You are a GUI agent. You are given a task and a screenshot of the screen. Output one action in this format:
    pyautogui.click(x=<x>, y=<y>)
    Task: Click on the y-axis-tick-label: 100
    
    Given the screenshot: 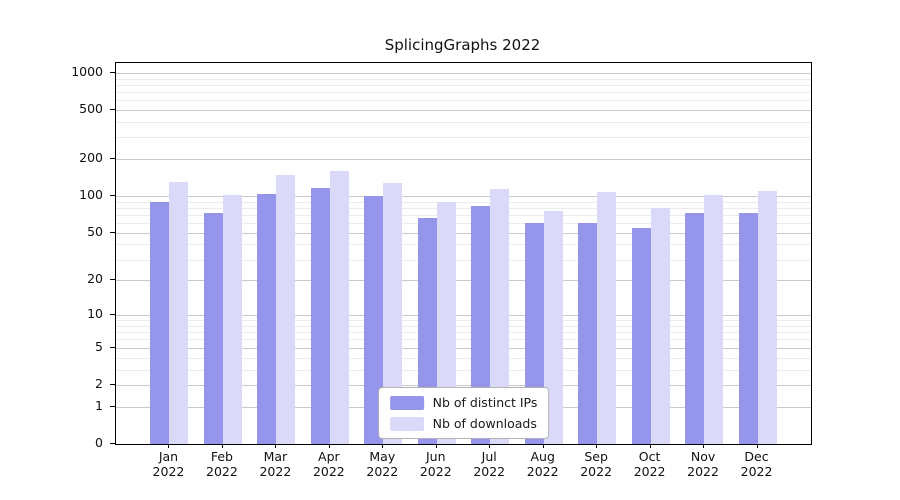 What is the action you would take?
    pyautogui.click(x=91, y=195)
    